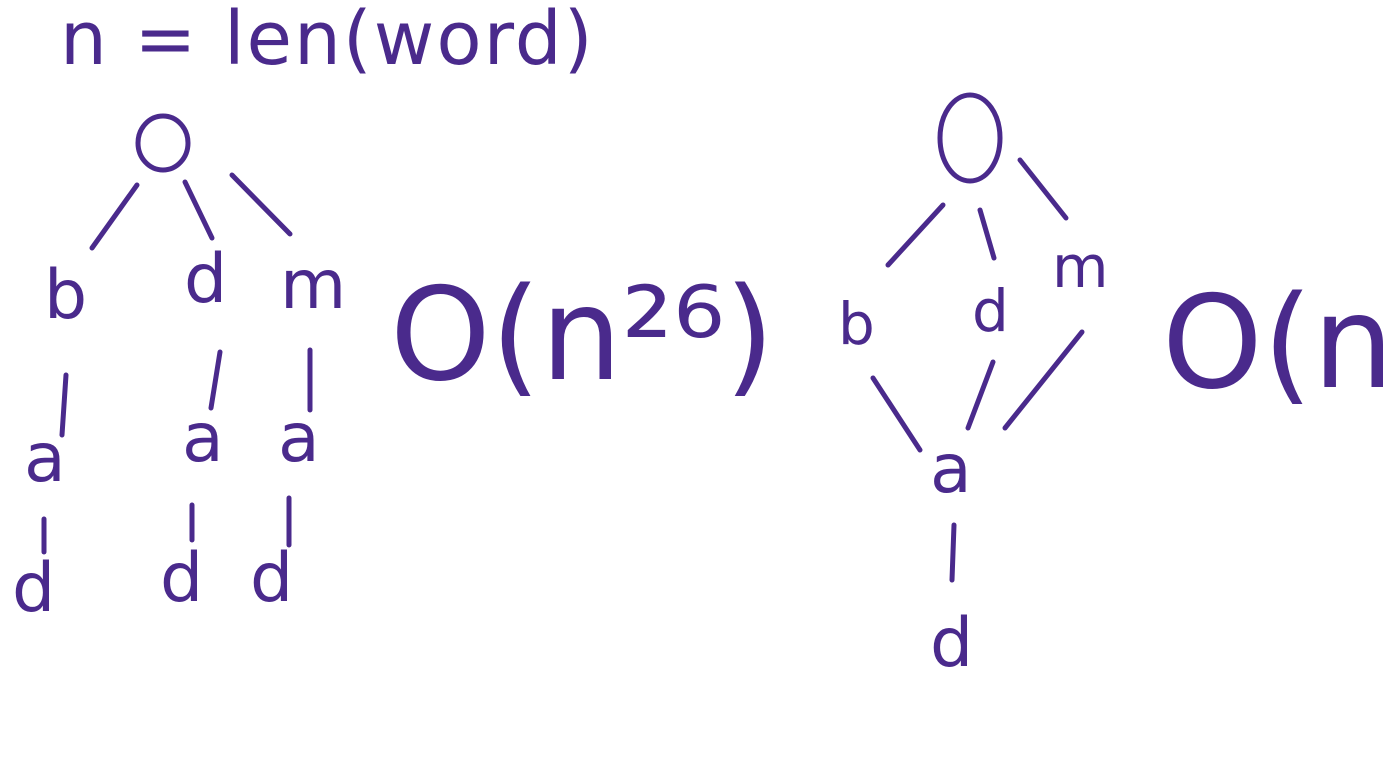 This screenshot has height=764, width=1385. What do you see at coordinates (66, 295) in the screenshot?
I see `left-node-b: b` at bounding box center [66, 295].